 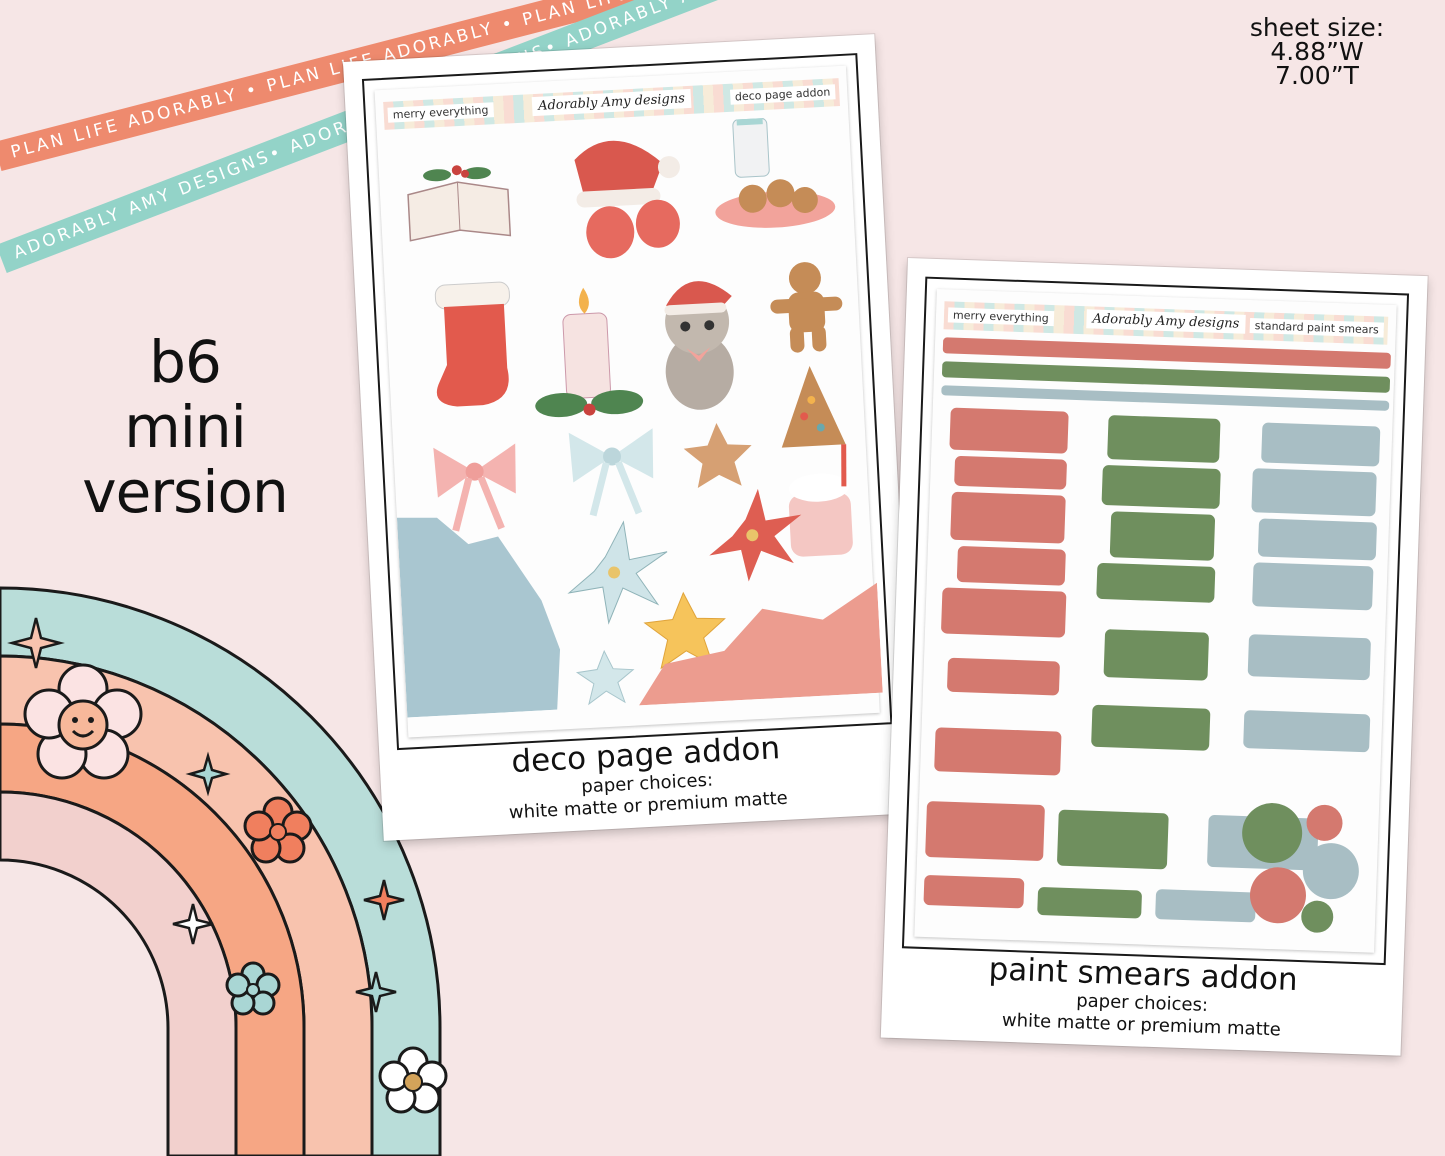 I want to click on cat-santa-hat-sticker, so click(x=699, y=345).